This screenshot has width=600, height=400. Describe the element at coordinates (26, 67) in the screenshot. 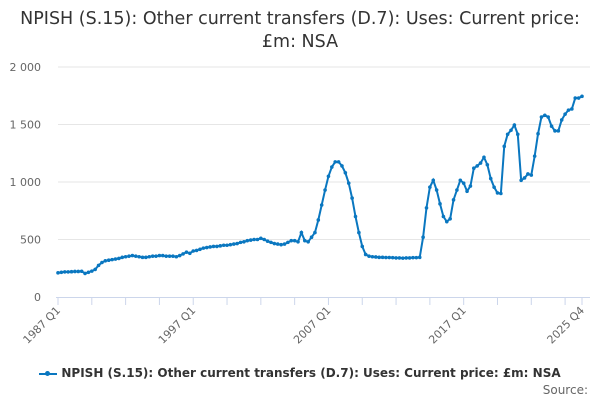

I see `y-tick-label: 2 000` at that location.